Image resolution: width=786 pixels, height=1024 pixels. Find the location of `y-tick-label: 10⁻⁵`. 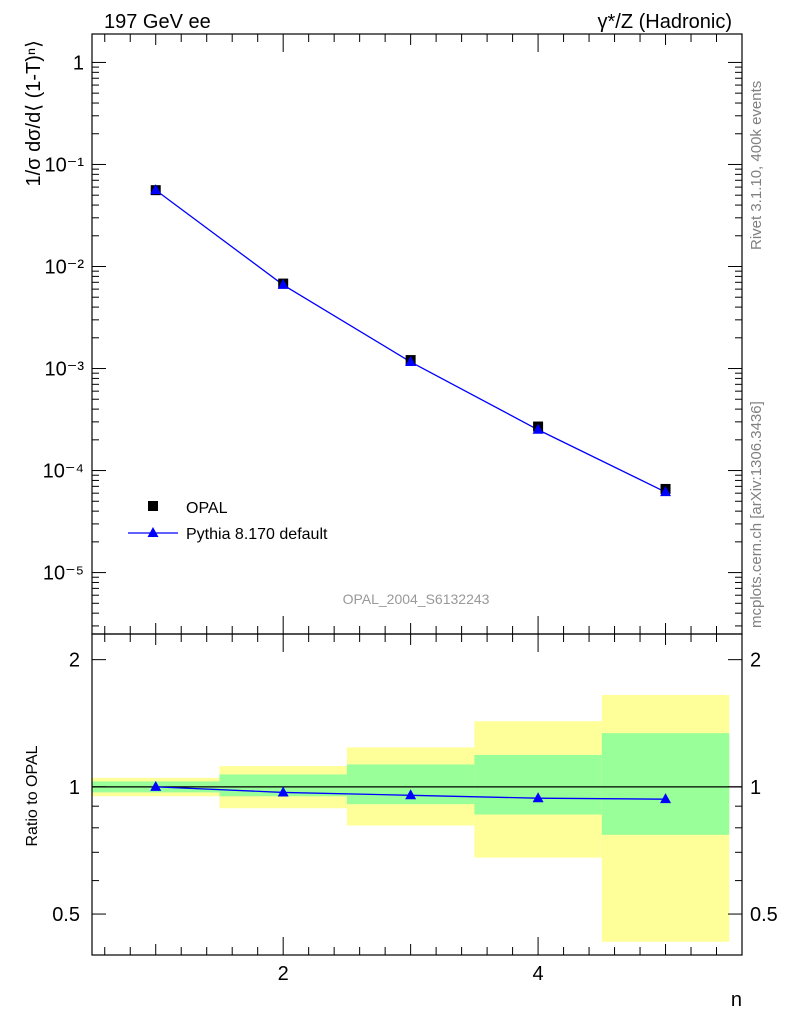

y-tick-label: 10⁻⁵ is located at coordinates (63, 574).